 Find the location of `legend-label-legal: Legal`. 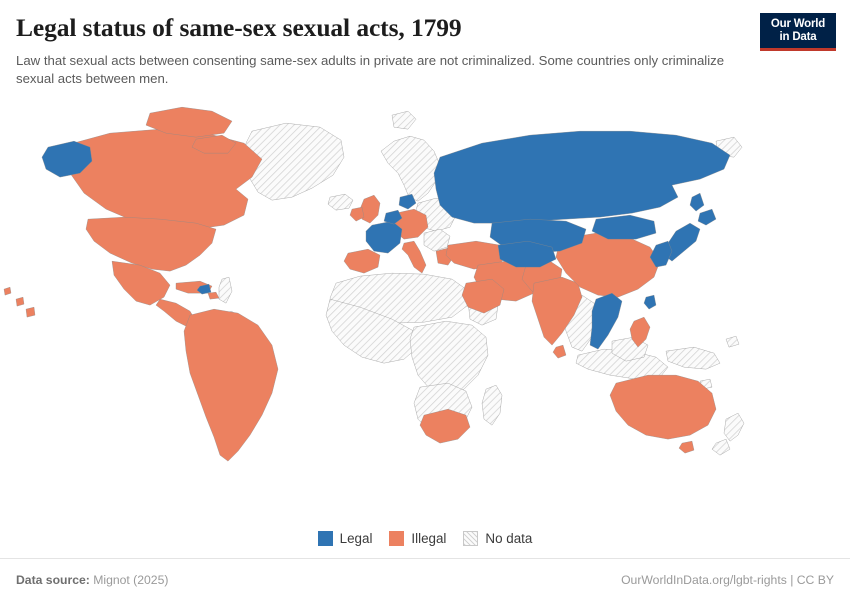

legend-label-legal: Legal is located at coordinates (356, 538).